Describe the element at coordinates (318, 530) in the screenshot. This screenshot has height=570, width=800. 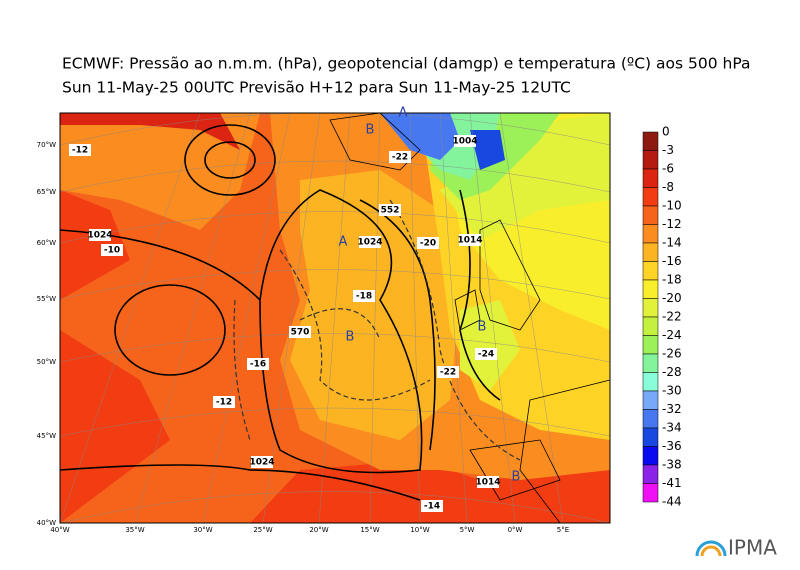
I see `lon-label: 20°W` at that location.